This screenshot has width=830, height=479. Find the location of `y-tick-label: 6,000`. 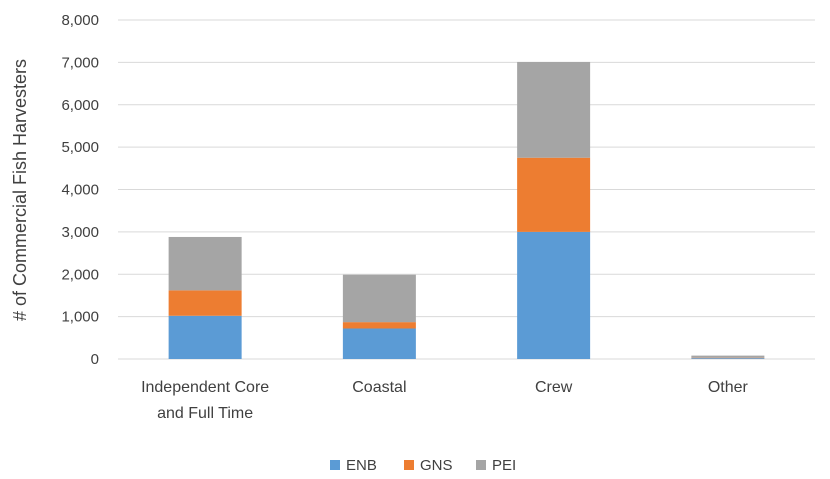

y-tick-label: 6,000 is located at coordinates (80, 105).